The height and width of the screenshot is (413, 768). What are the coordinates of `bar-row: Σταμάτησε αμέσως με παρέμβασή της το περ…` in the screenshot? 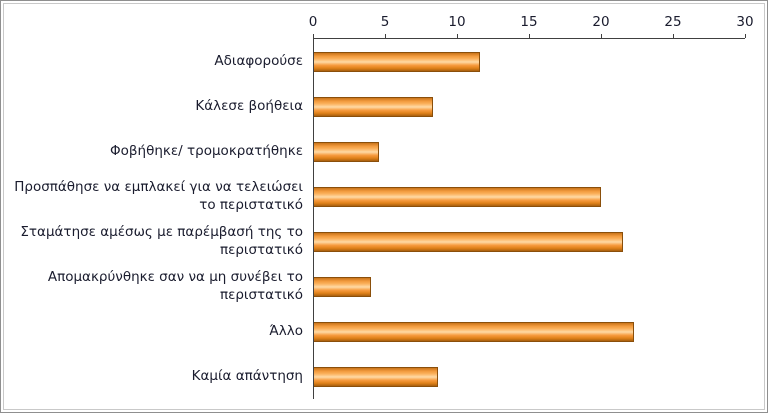 It's located at (384, 241).